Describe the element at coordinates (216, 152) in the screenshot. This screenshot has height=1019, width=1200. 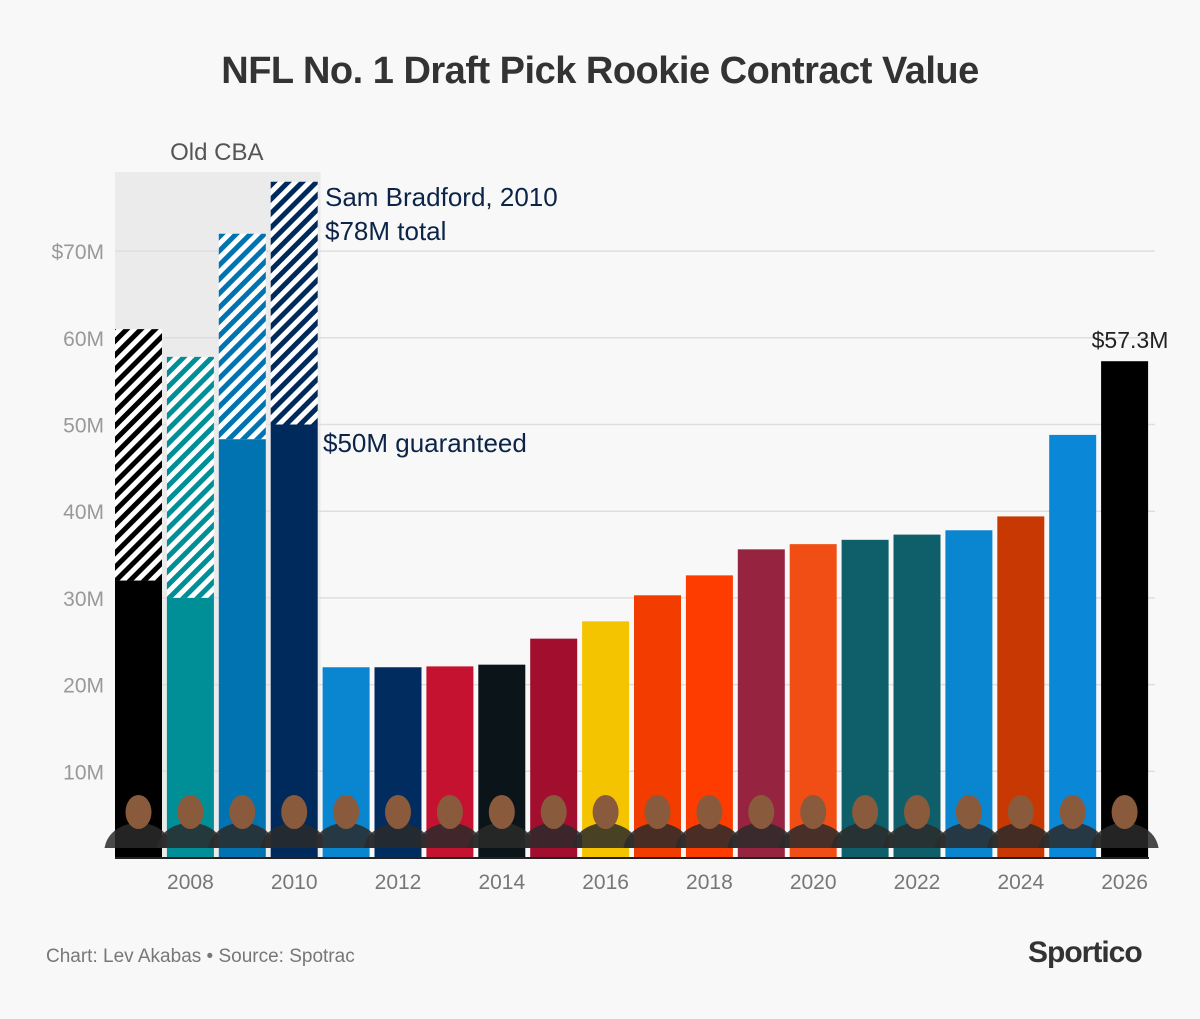
I see `old-cba-label: Old CBA` at that location.